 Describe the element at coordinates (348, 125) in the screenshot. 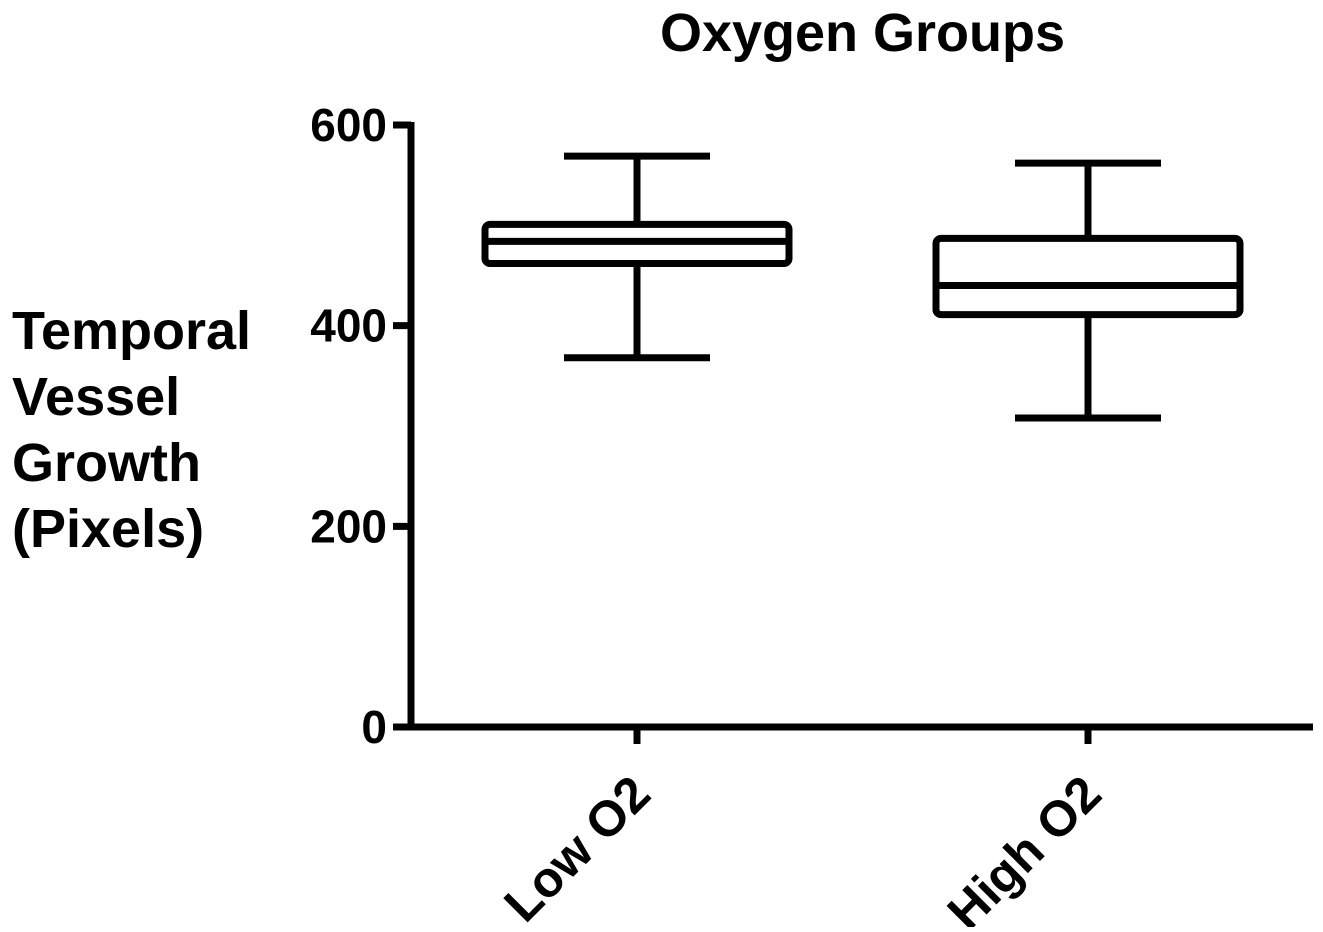

I see `y-tick-label: 600` at that location.